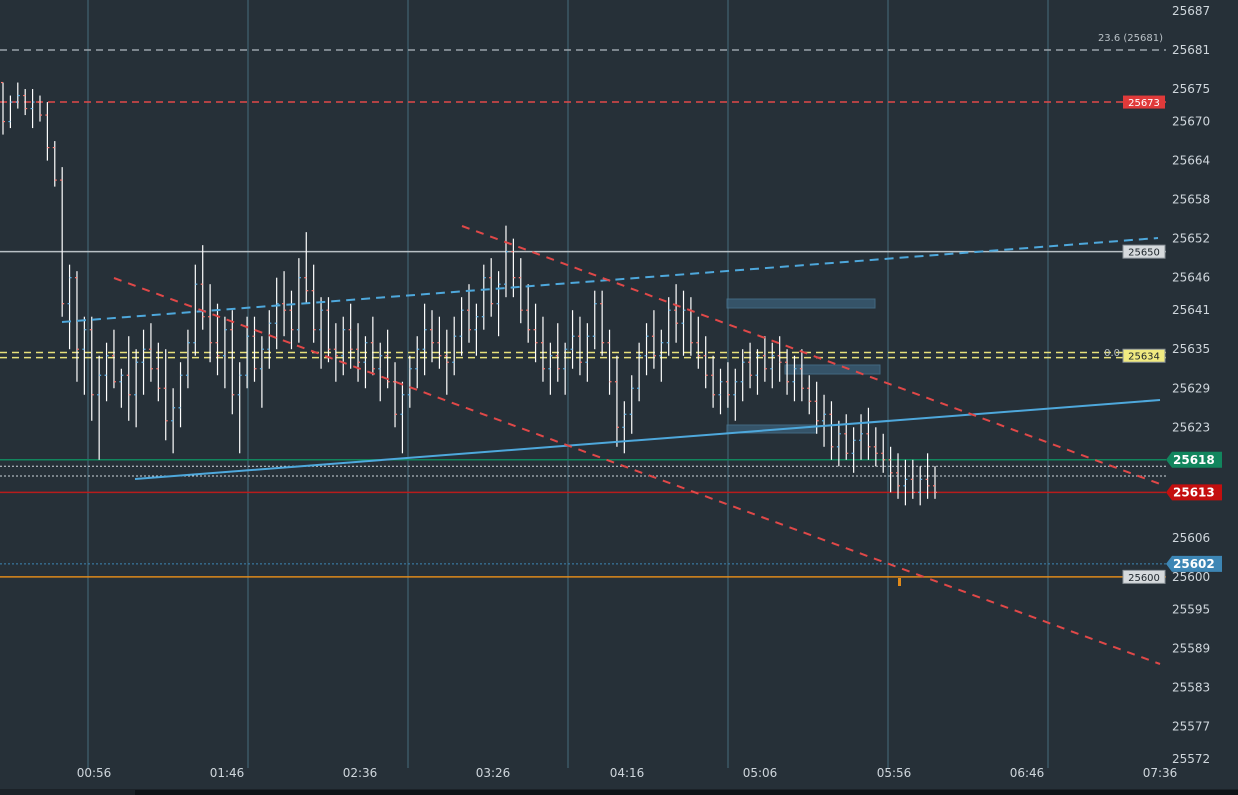 The height and width of the screenshot is (795, 1238). Describe the element at coordinates (610, 280) in the screenshot. I see `trendline-upper-channel-dashed` at that location.